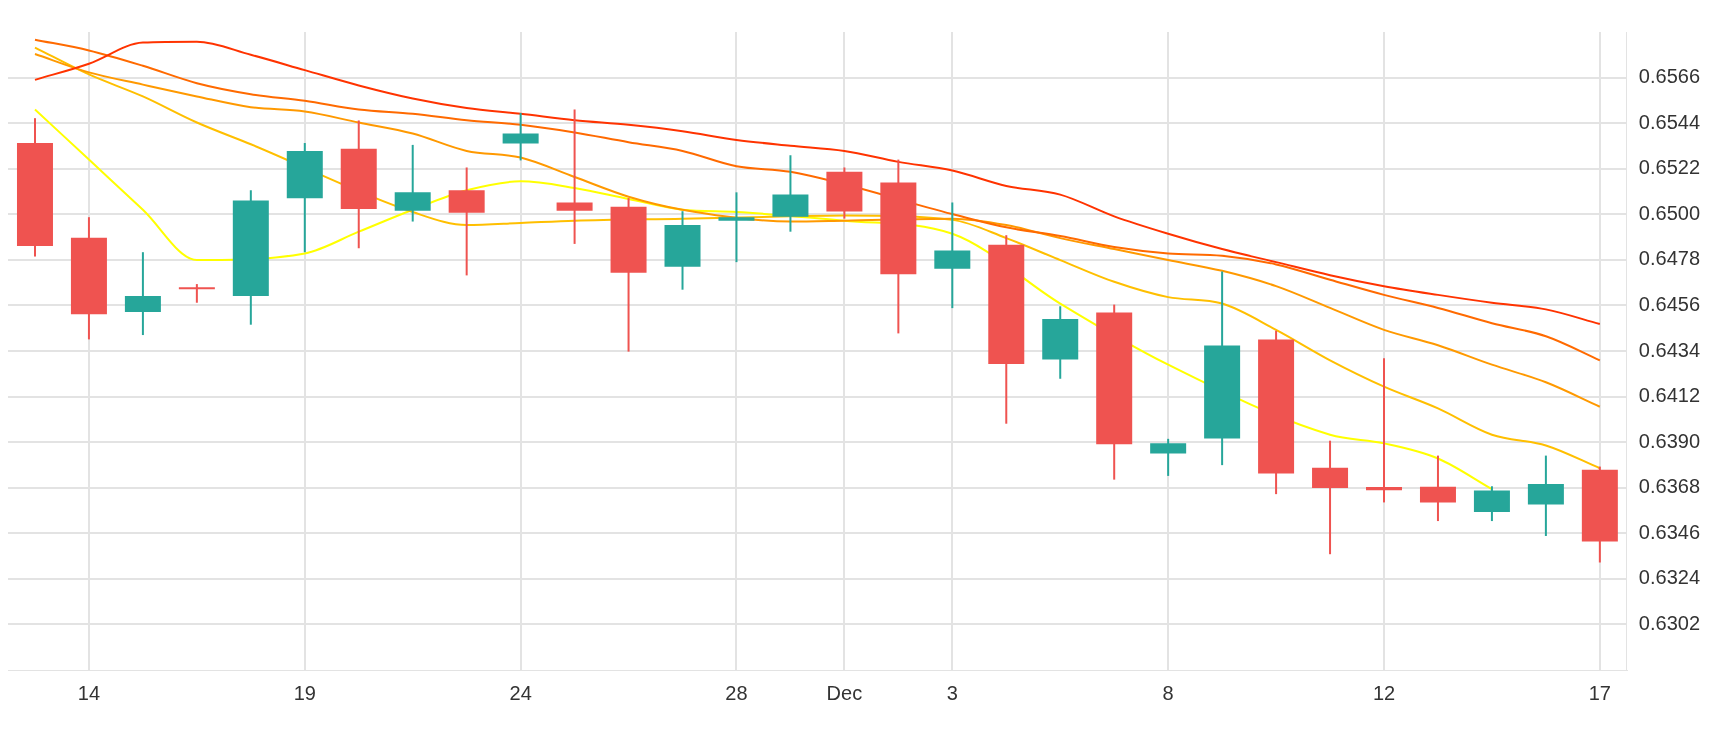 This screenshot has width=1730, height=730. What do you see at coordinates (1669, 440) in the screenshot?
I see `y-tick-label: 0.6390` at bounding box center [1669, 440].